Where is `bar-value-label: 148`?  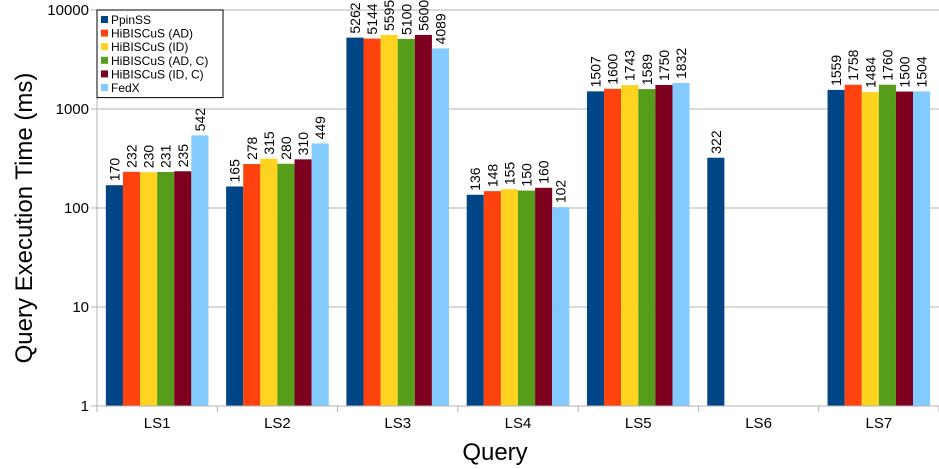
bar-value-label: 148 is located at coordinates (492, 176).